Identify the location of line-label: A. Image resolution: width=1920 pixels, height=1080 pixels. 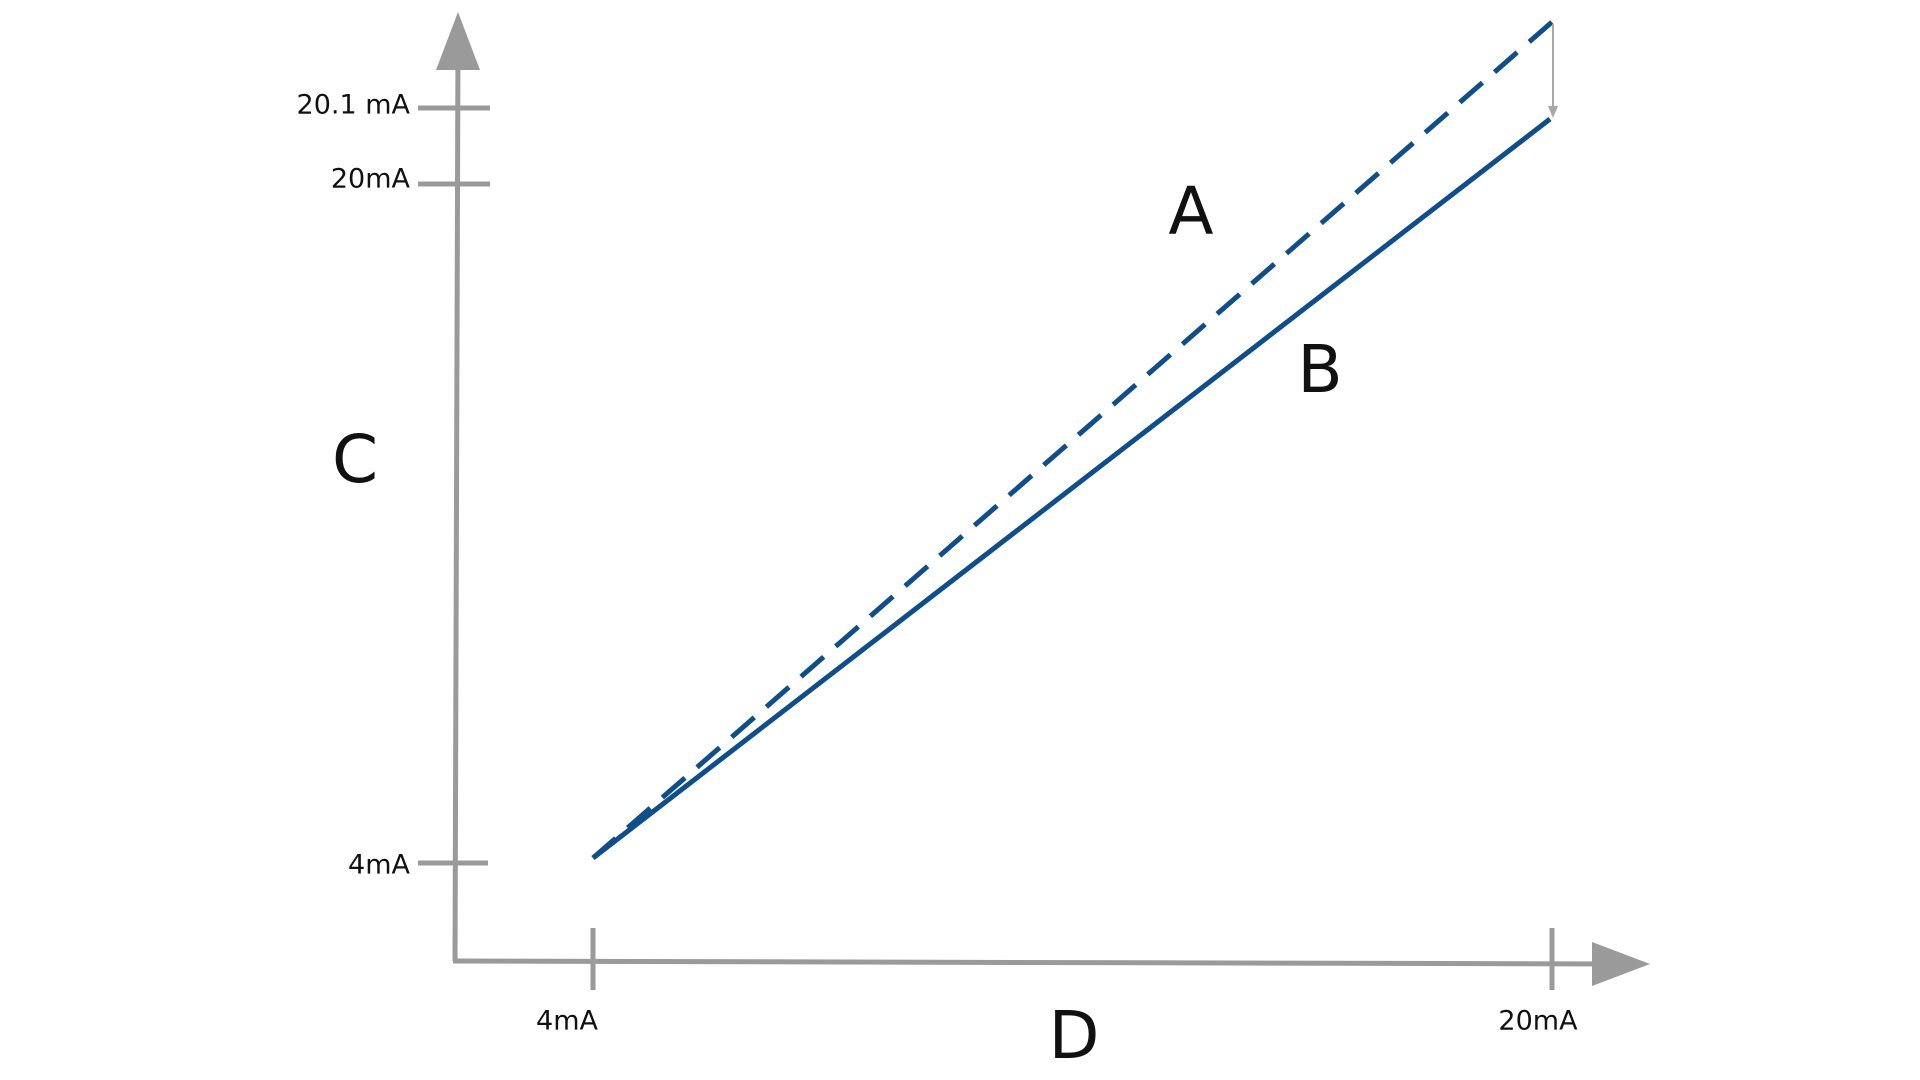
(1190, 211).